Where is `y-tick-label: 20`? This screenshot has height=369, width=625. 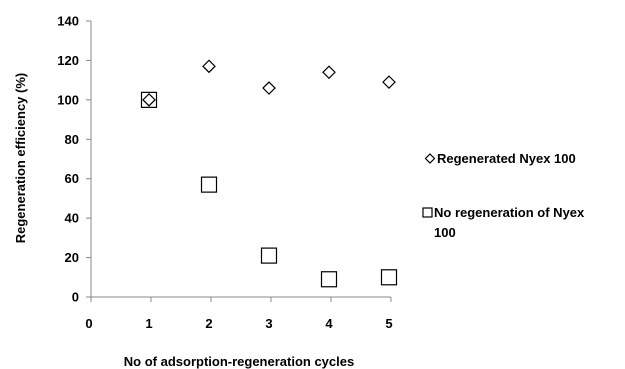 y-tick-label: 20 is located at coordinates (72, 257).